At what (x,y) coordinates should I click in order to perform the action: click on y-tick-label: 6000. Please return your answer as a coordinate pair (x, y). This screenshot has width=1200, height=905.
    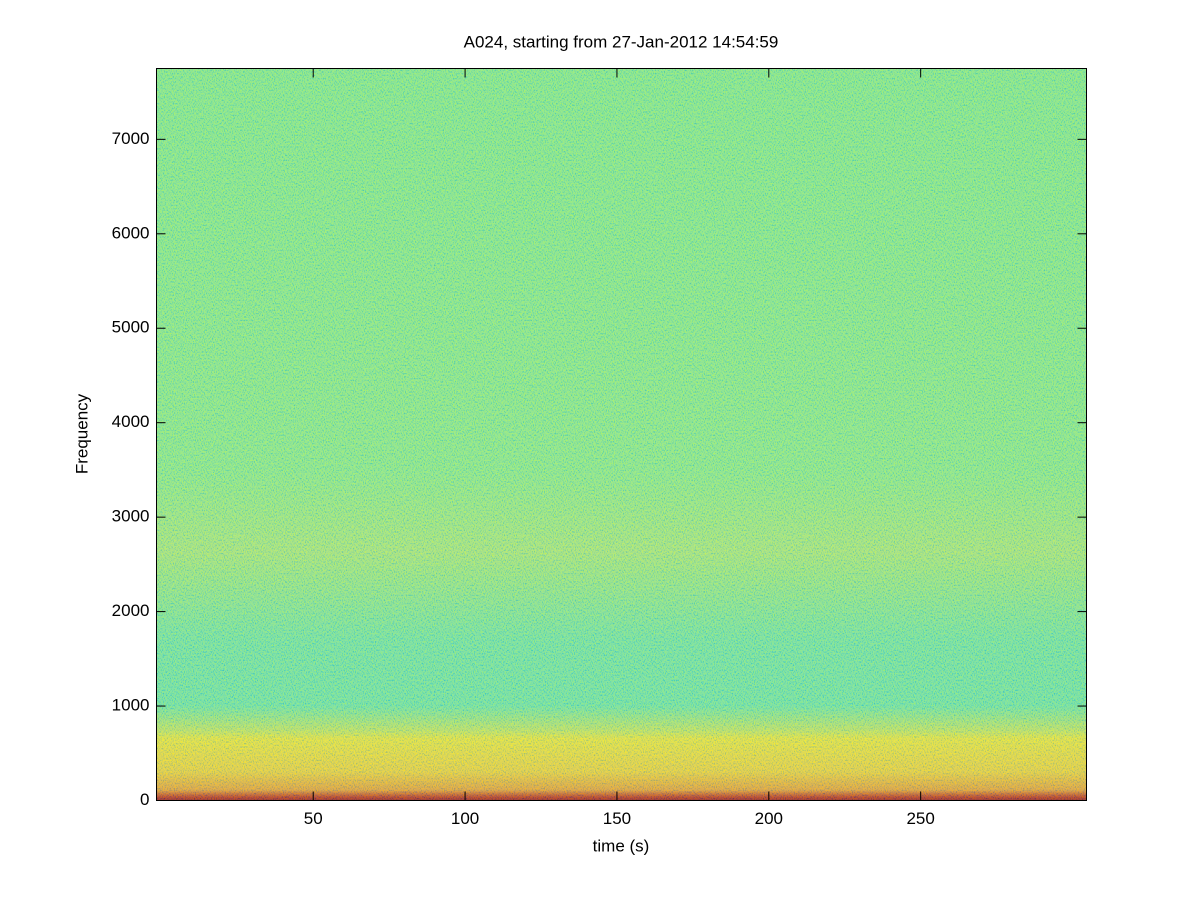
    Looking at the image, I should click on (131, 232).